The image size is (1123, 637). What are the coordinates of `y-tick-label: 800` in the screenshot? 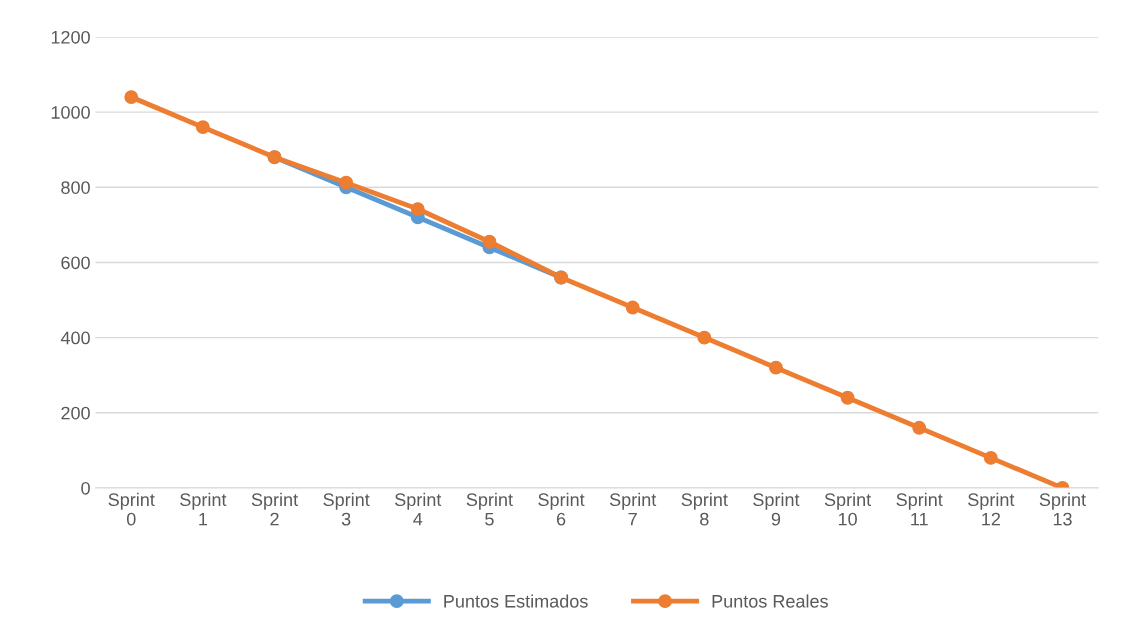 It's located at (75, 187).